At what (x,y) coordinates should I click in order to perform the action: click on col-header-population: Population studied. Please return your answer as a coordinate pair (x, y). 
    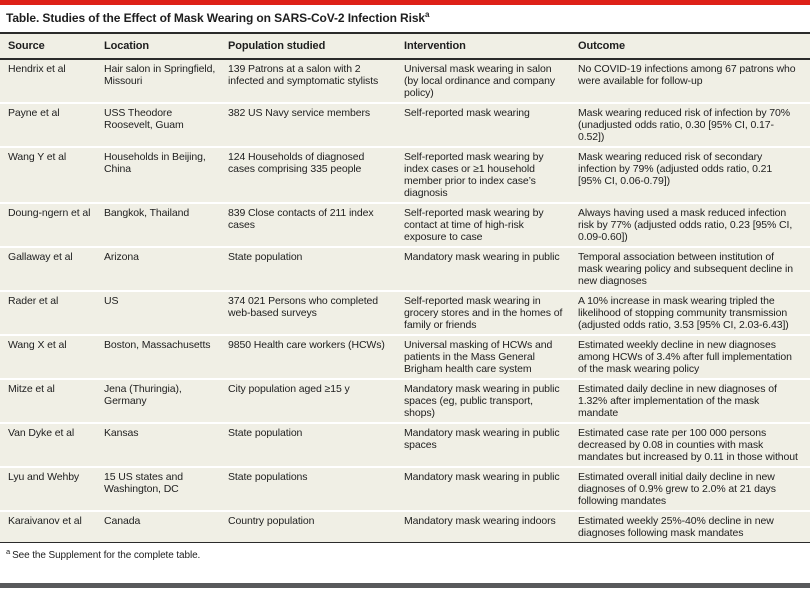
    Looking at the image, I should click on (316, 46).